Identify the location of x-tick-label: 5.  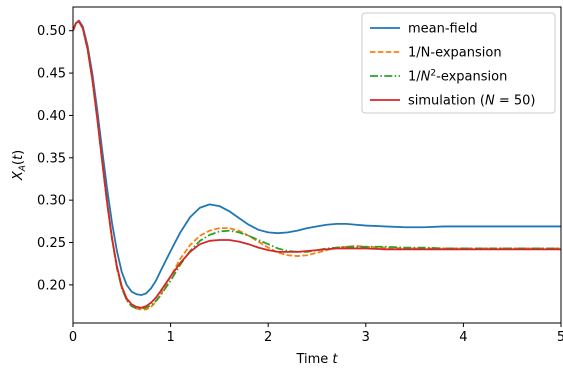
(560, 337).